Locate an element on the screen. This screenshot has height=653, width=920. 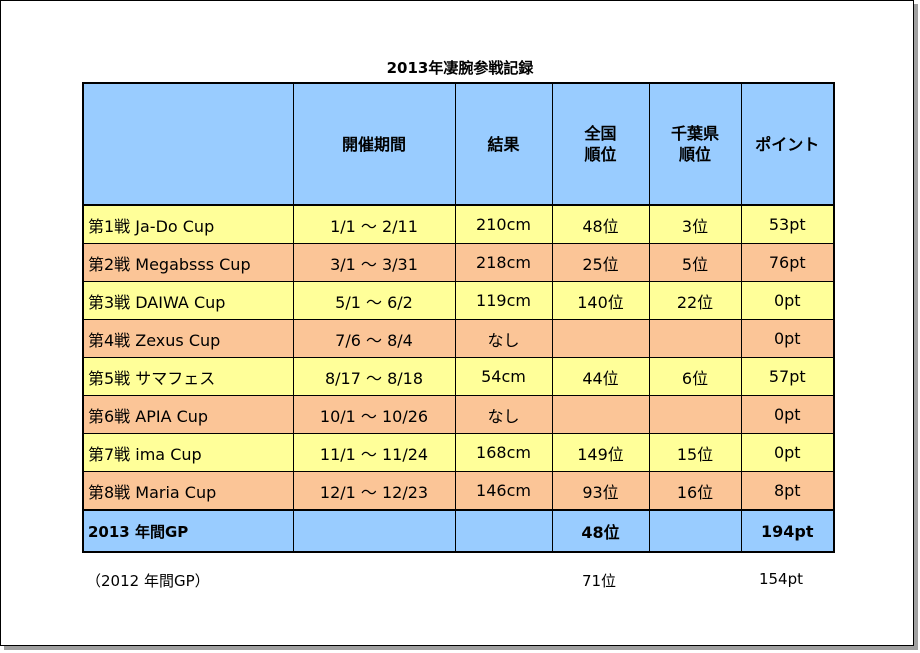
header-national-rank: 全国 順位 is located at coordinates (600, 144).